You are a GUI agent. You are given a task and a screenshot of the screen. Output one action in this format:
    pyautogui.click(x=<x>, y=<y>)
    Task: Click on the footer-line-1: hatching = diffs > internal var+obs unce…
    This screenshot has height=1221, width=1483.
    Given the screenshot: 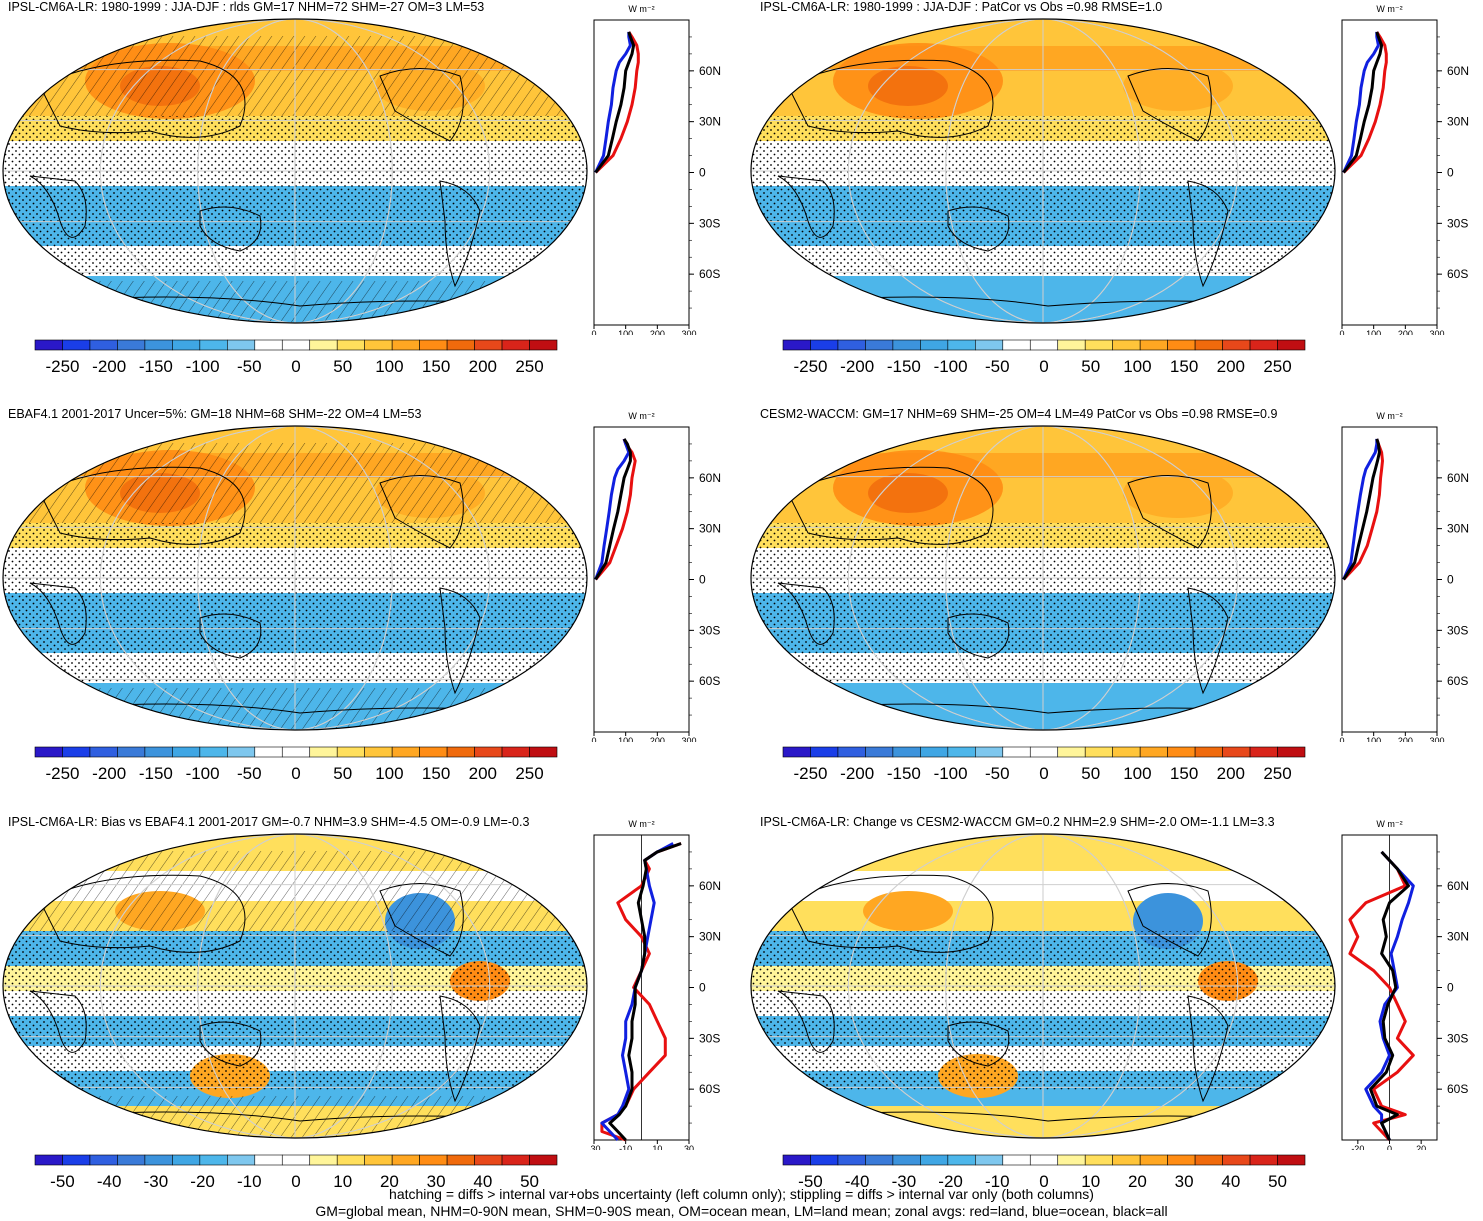 What is the action you would take?
    pyautogui.click(x=741, y=1194)
    